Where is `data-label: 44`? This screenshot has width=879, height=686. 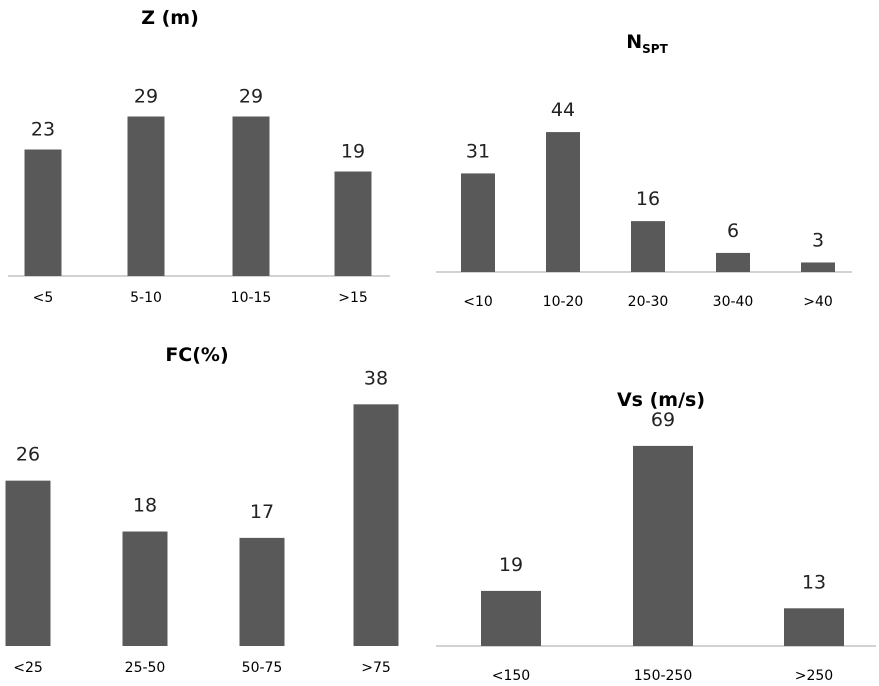
data-label: 44 is located at coordinates (563, 110).